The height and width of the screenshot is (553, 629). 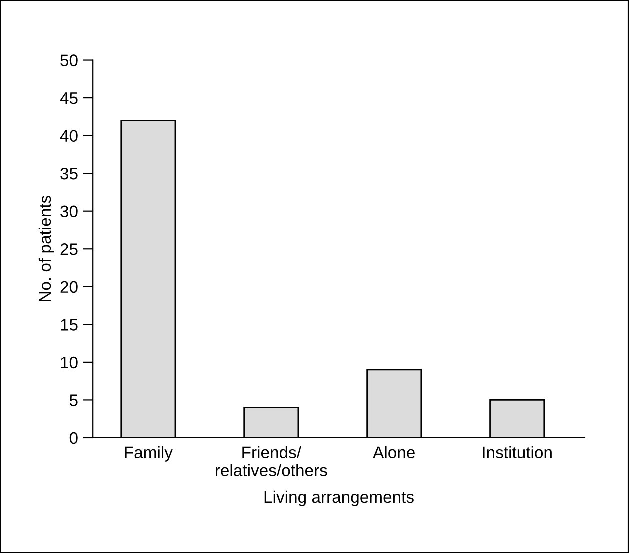 I want to click on x-tick-label: Family, so click(x=149, y=454).